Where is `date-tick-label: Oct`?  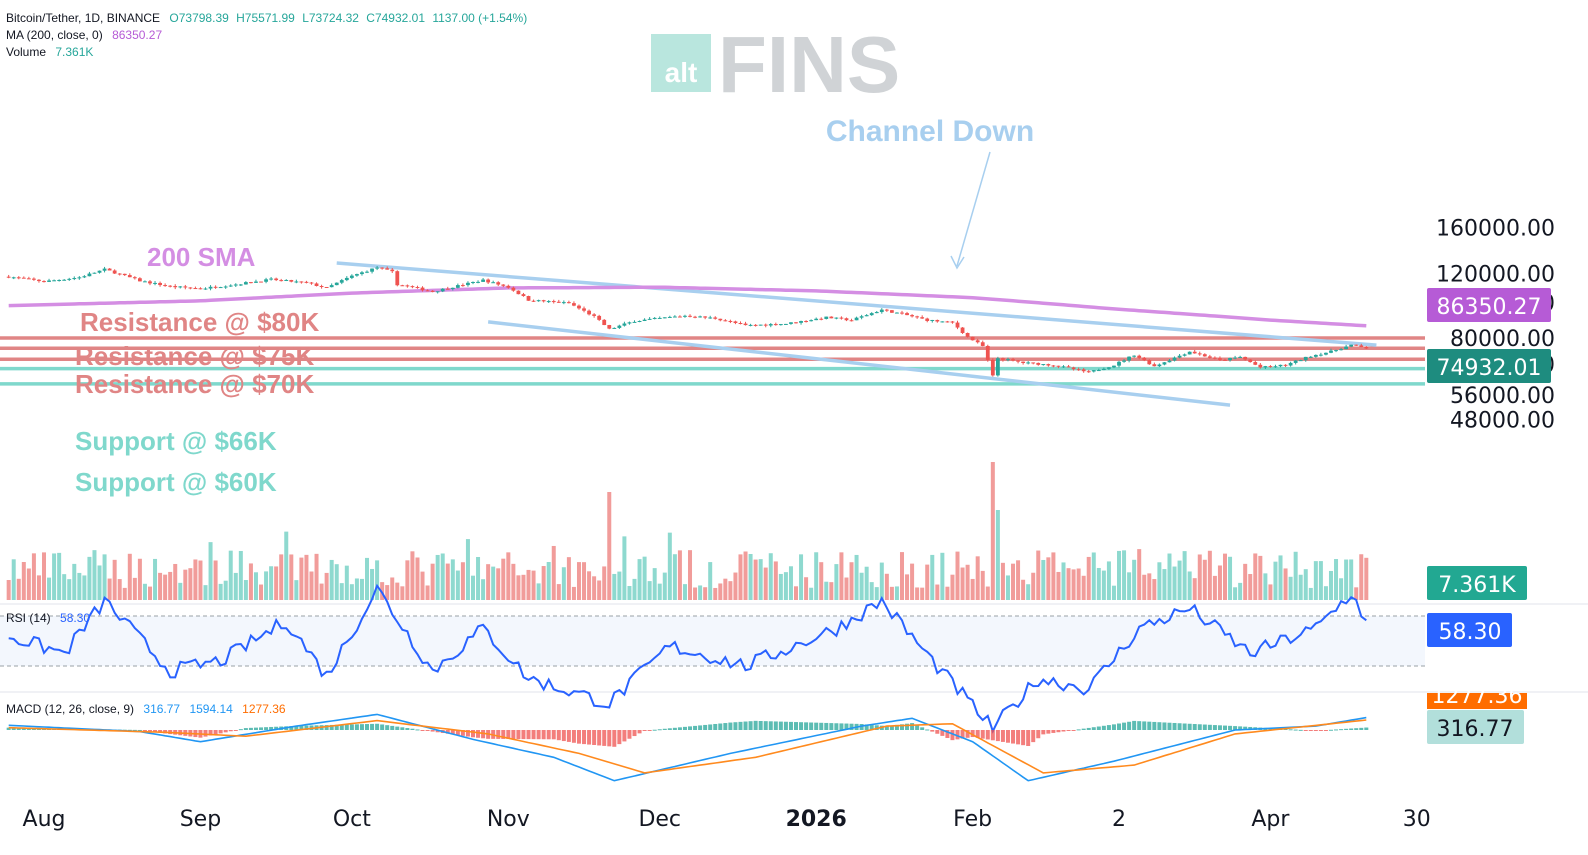 date-tick-label: Oct is located at coordinates (352, 819).